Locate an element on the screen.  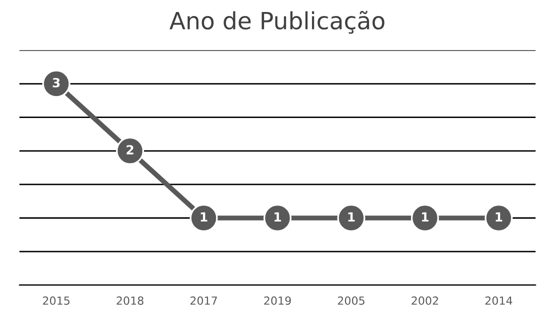
x-tick-label: 2019 is located at coordinates (277, 300).